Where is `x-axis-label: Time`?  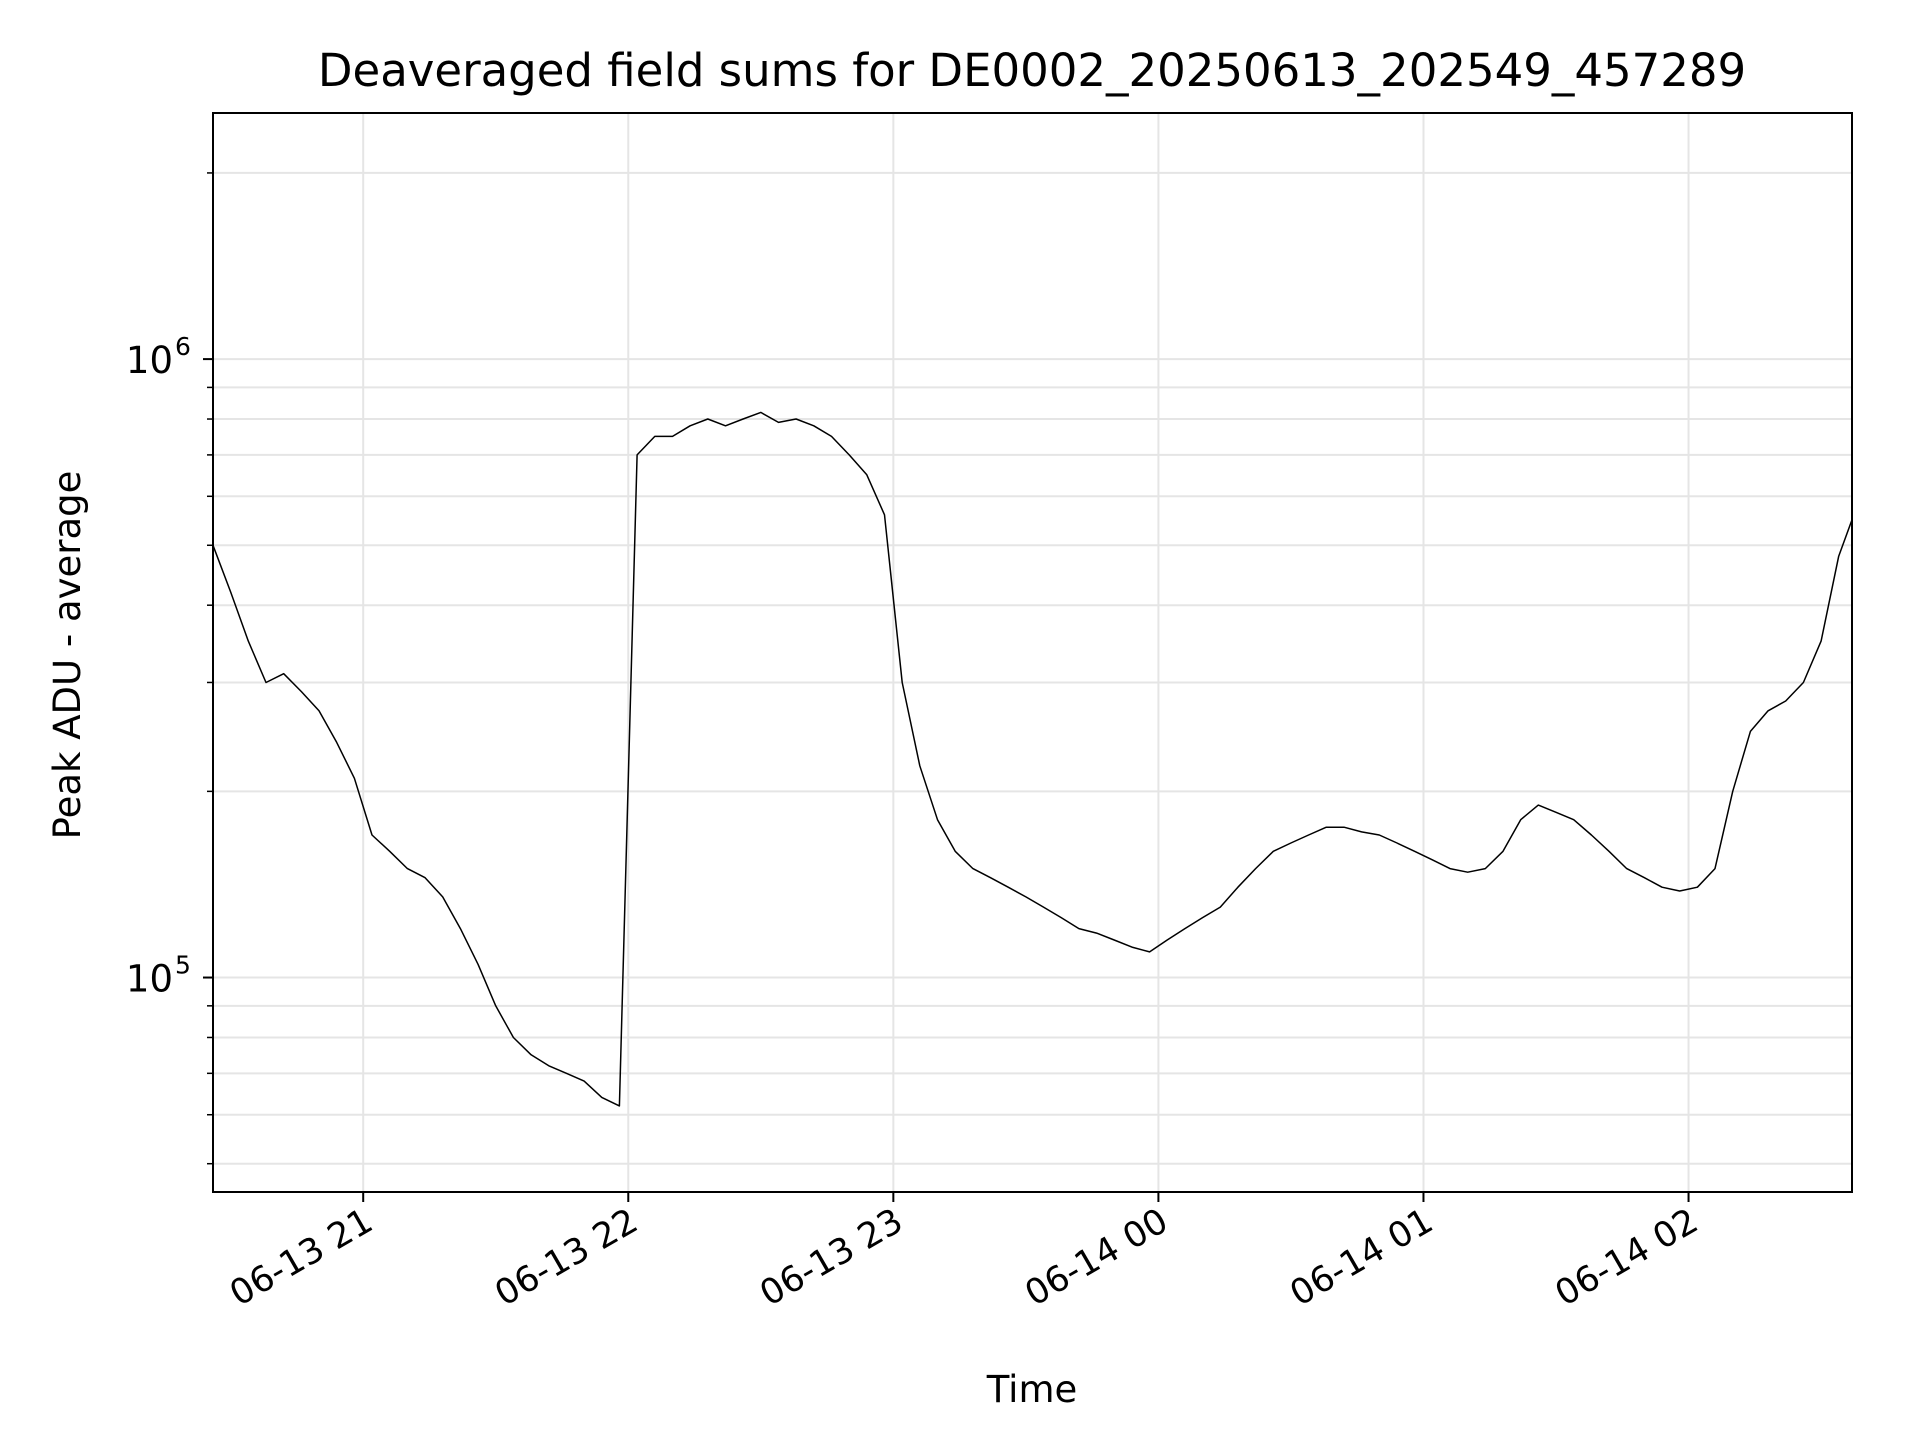 x-axis-label: Time is located at coordinates (1032, 1389).